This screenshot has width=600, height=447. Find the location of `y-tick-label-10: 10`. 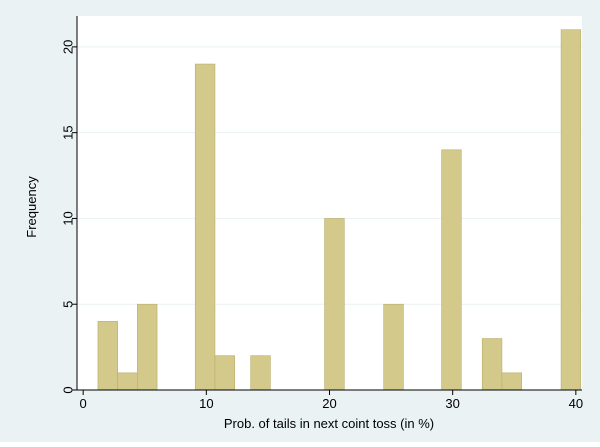

y-tick-label-10: 10 is located at coordinates (68, 218).